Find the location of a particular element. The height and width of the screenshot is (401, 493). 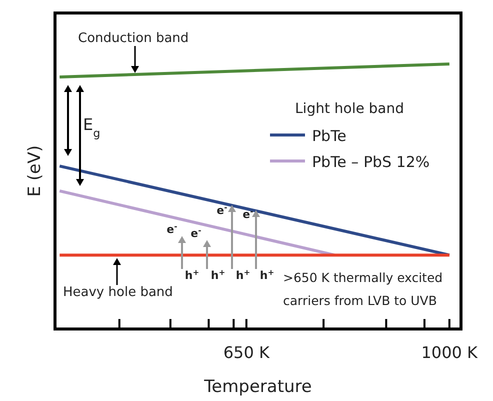

legend-label: PbTe – PbS 12% is located at coordinates (371, 162).